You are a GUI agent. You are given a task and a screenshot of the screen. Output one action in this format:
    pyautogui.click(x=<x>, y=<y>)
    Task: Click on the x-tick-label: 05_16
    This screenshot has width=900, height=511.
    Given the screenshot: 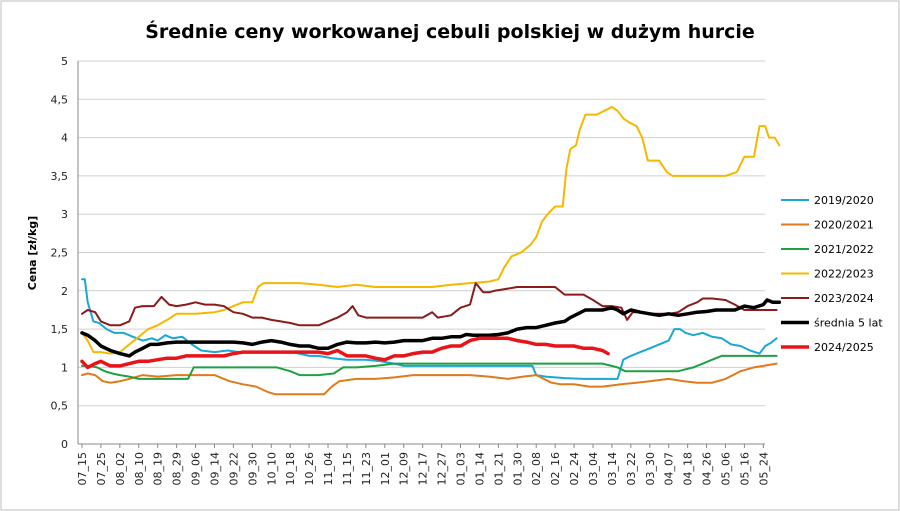 What is the action you would take?
    pyautogui.click(x=744, y=469)
    